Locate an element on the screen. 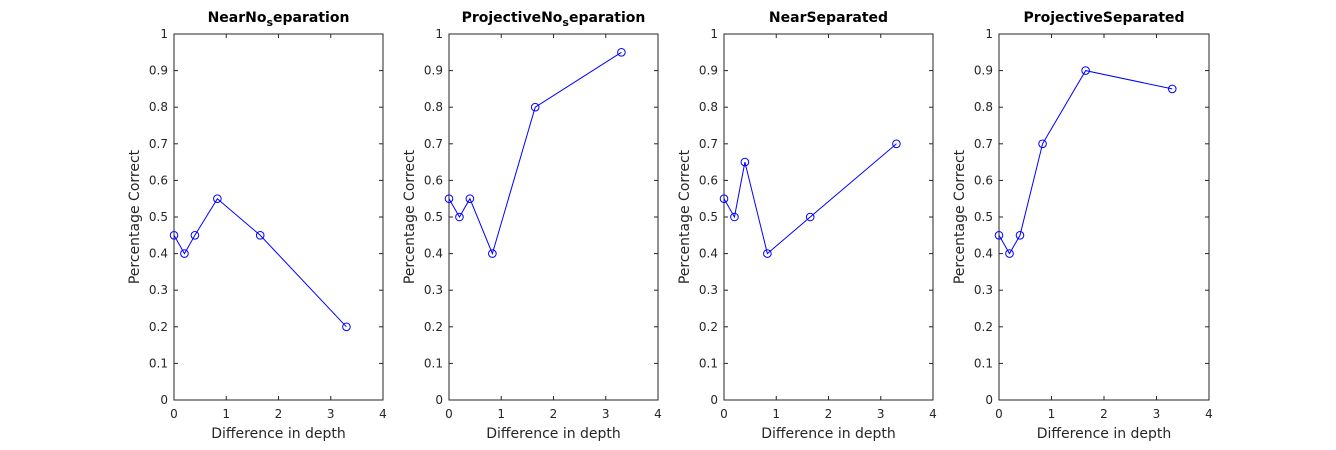  chart-title: ProjectiveSeparated is located at coordinates (1103, 18).